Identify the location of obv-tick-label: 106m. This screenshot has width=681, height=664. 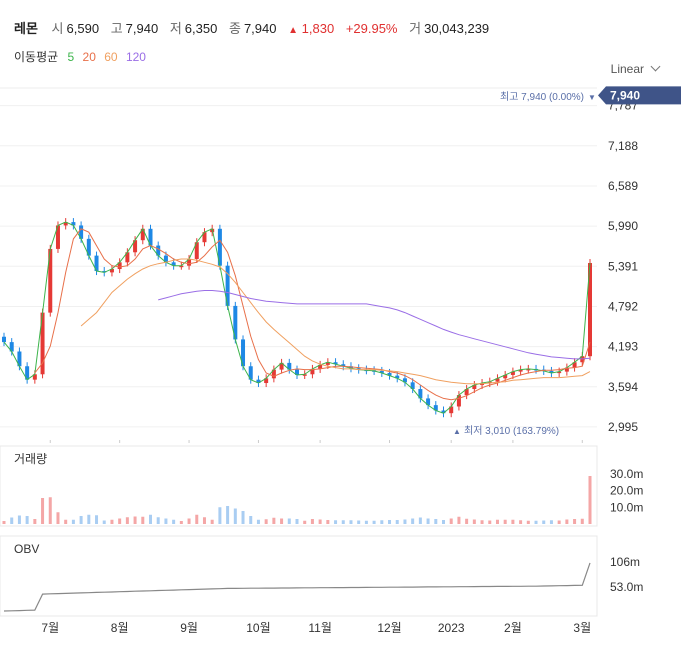
(625, 562).